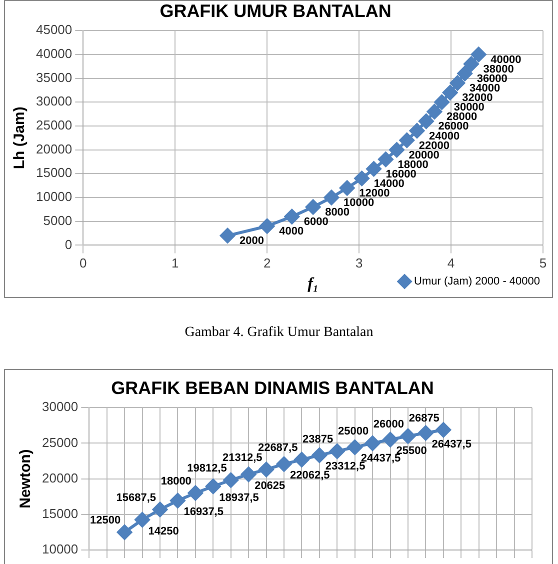  What do you see at coordinates (272, 388) in the screenshot?
I see `chart-title: GRAFIK BEBAN DINAMIS BANTALAN` at bounding box center [272, 388].